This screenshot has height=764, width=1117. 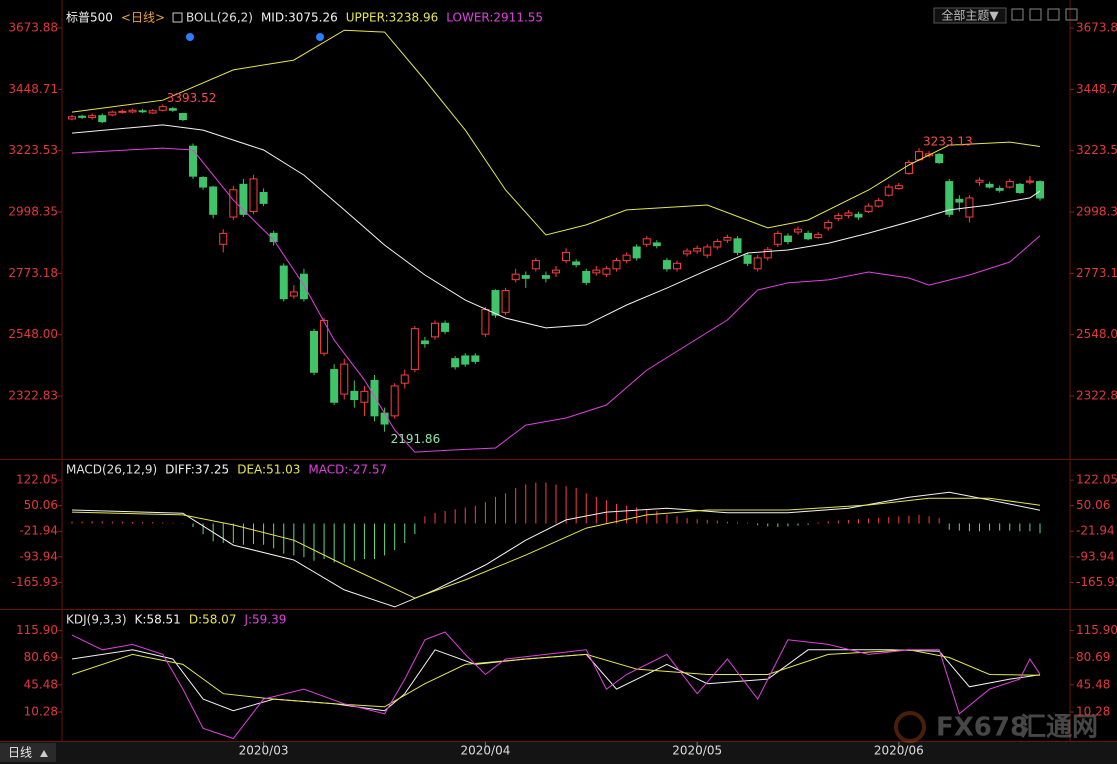 What do you see at coordinates (970, 15) in the screenshot?
I see `theme-button` at bounding box center [970, 15].